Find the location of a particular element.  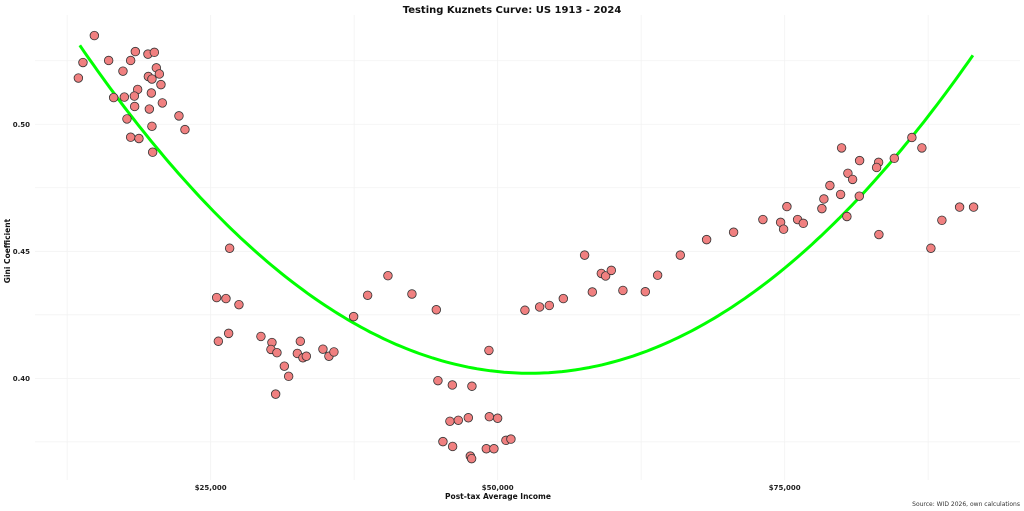

y-axis-label: Gini Coefficient is located at coordinates (7, 250).